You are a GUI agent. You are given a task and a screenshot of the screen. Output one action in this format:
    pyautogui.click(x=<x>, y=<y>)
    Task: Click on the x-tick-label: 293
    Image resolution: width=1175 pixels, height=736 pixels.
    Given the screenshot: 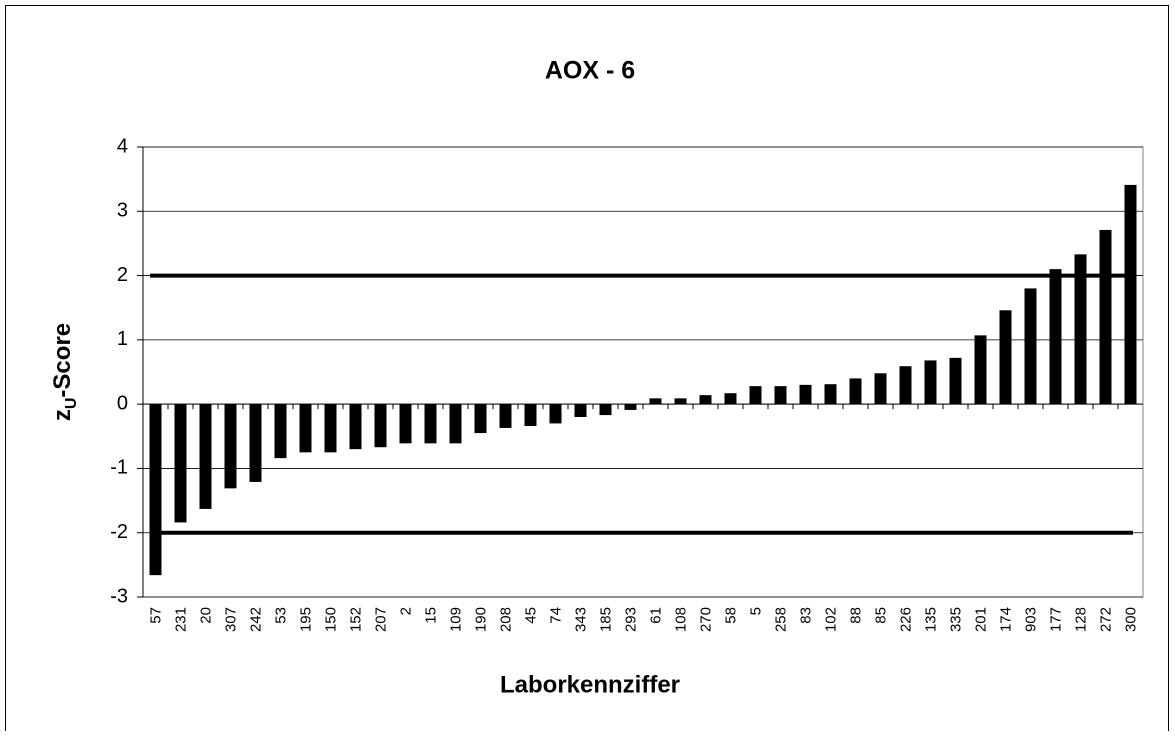 What is the action you would take?
    pyautogui.click(x=631, y=619)
    